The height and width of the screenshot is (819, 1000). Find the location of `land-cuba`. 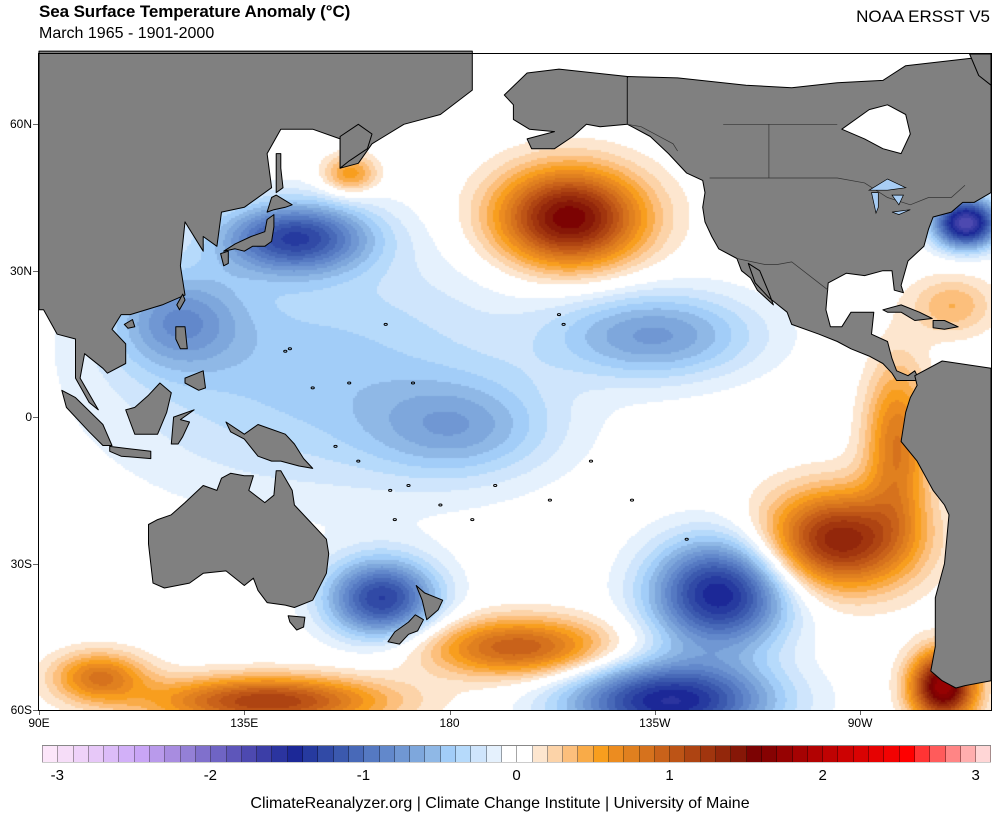

land-cuba is located at coordinates (907, 312).